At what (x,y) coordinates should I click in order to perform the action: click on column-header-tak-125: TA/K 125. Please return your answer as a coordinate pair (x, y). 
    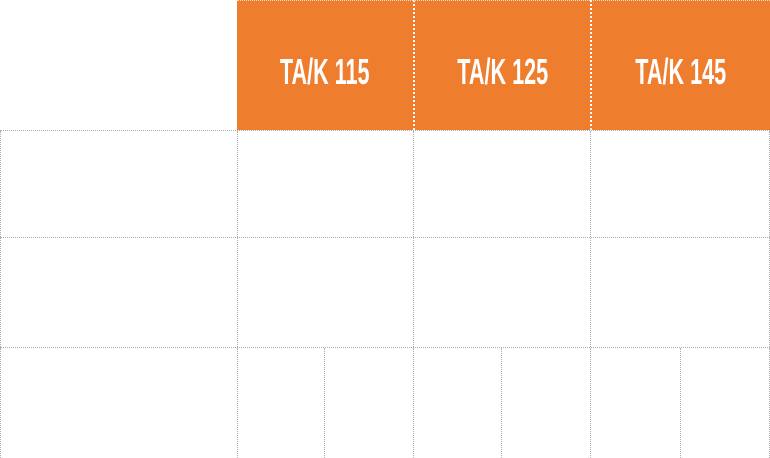
    Looking at the image, I should click on (501, 65).